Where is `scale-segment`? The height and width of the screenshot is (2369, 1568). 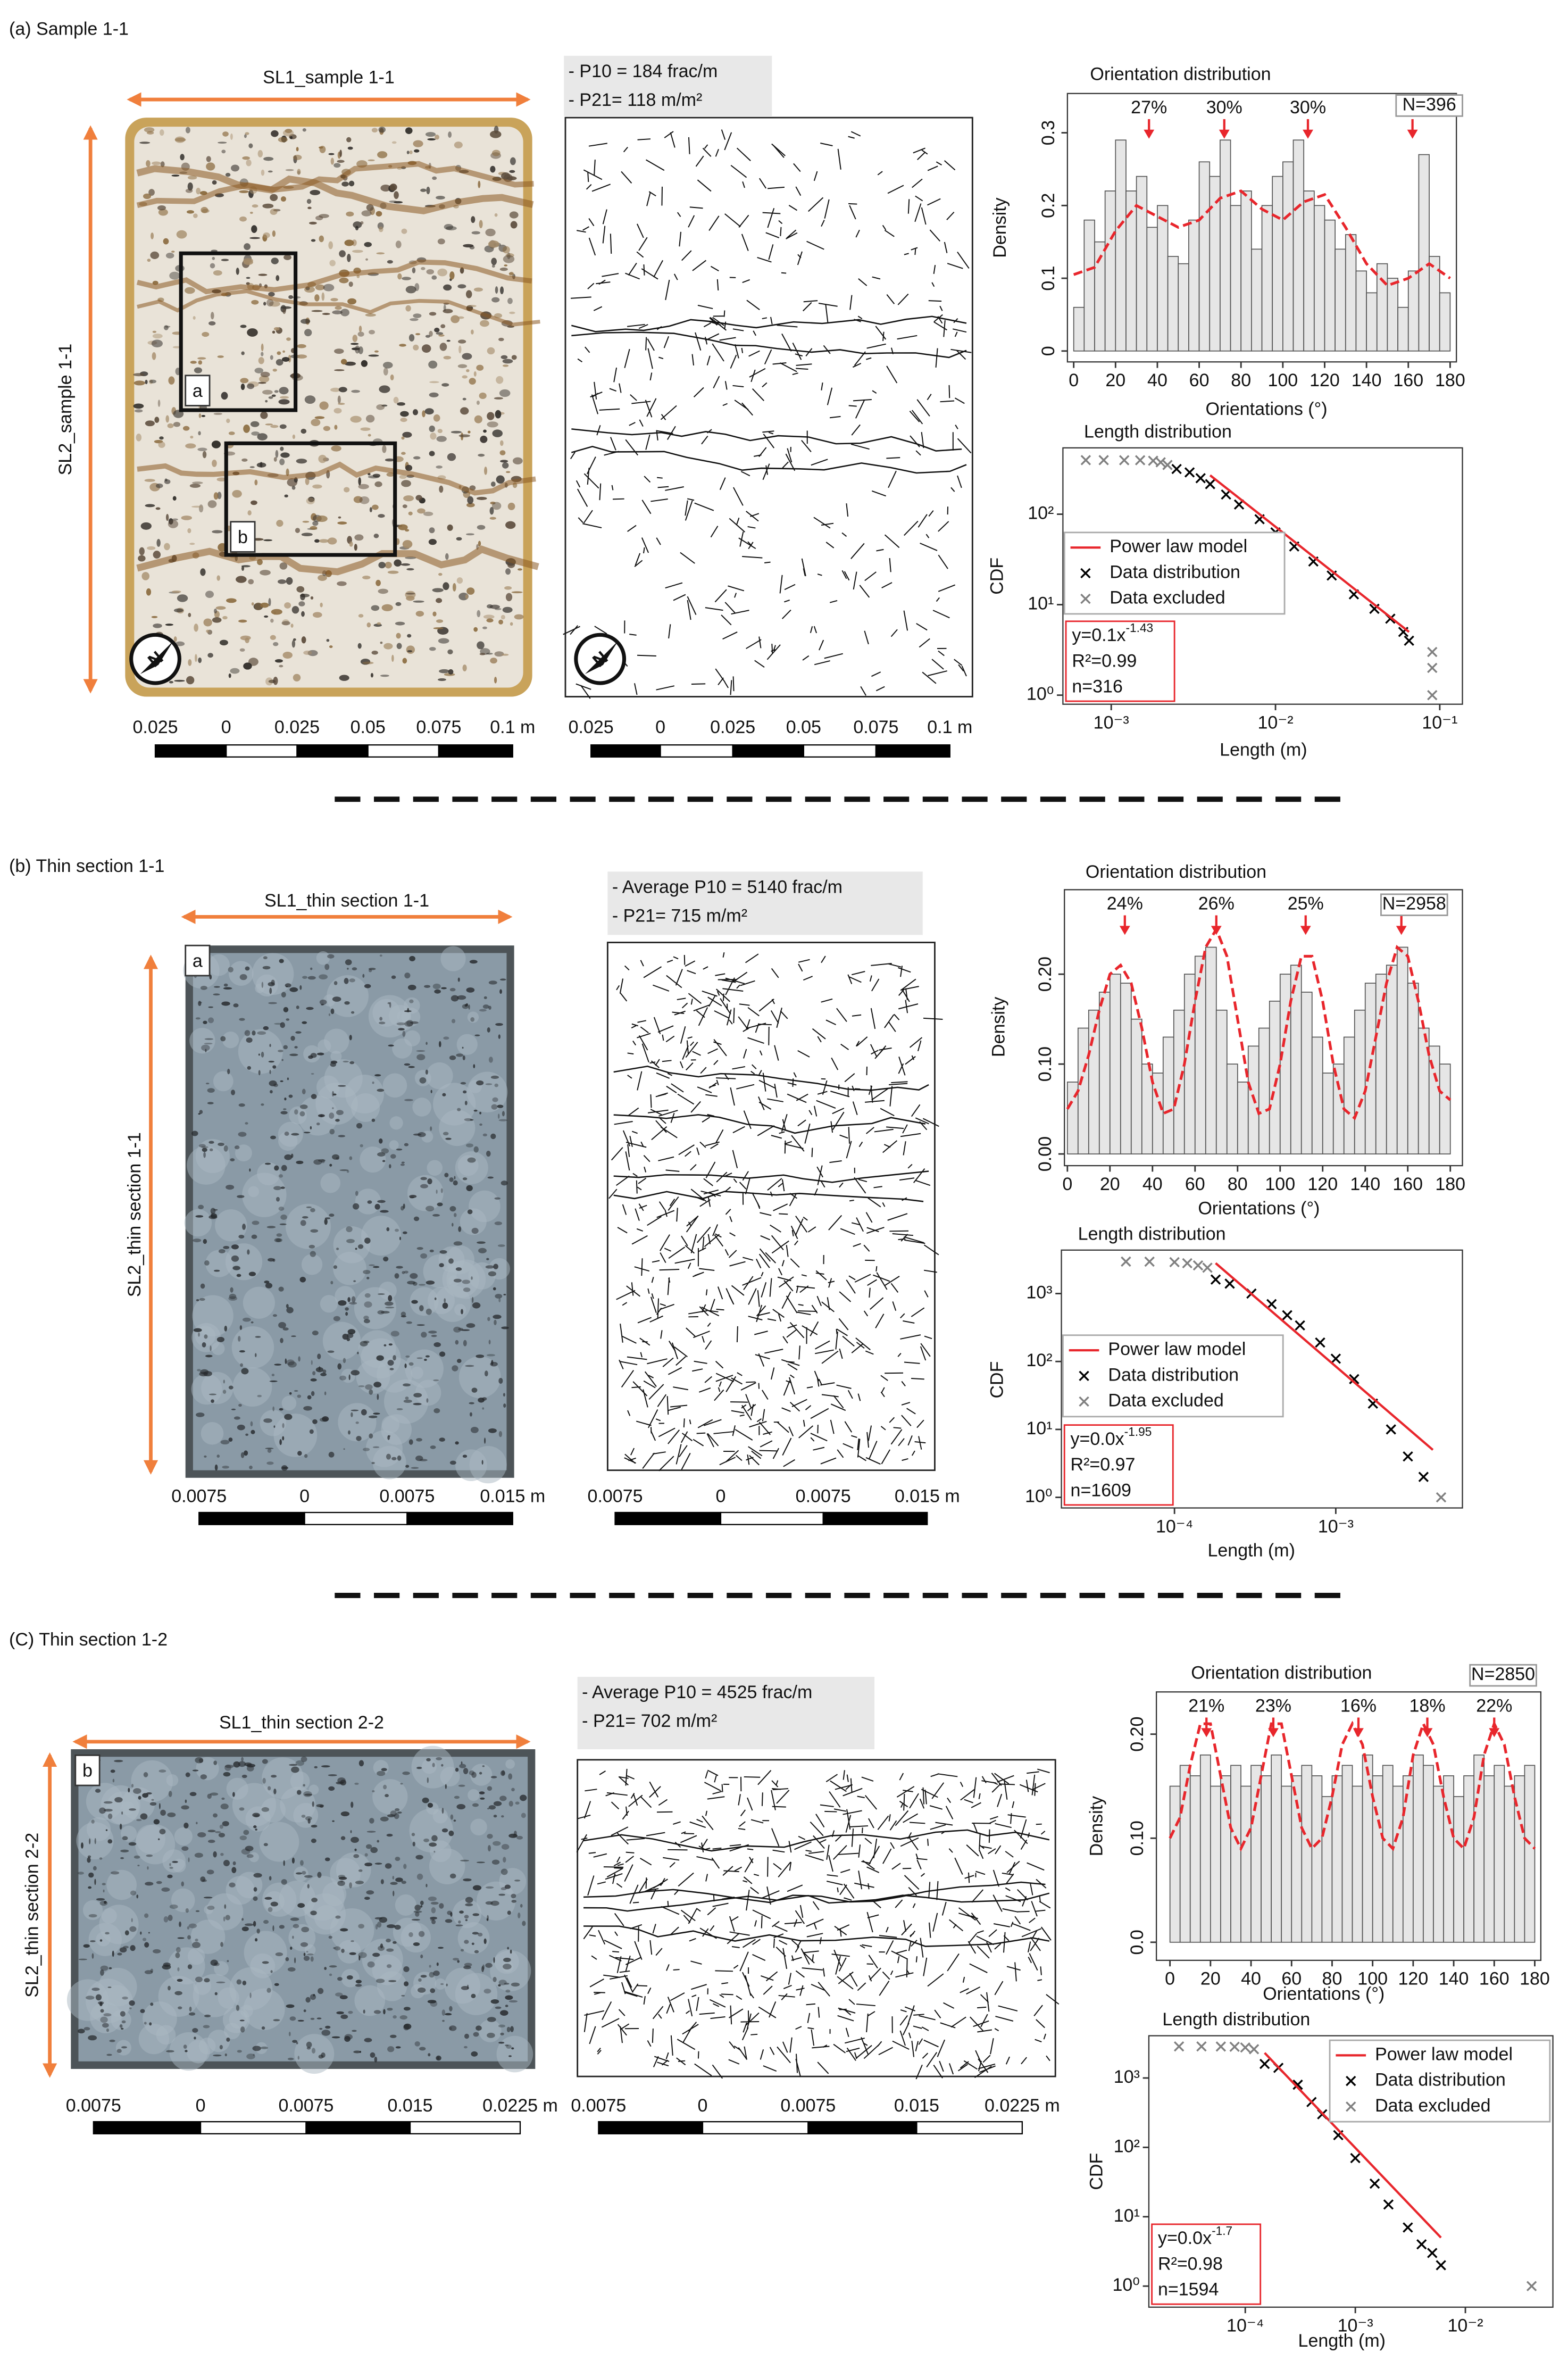
scale-segment is located at coordinates (251, 1518).